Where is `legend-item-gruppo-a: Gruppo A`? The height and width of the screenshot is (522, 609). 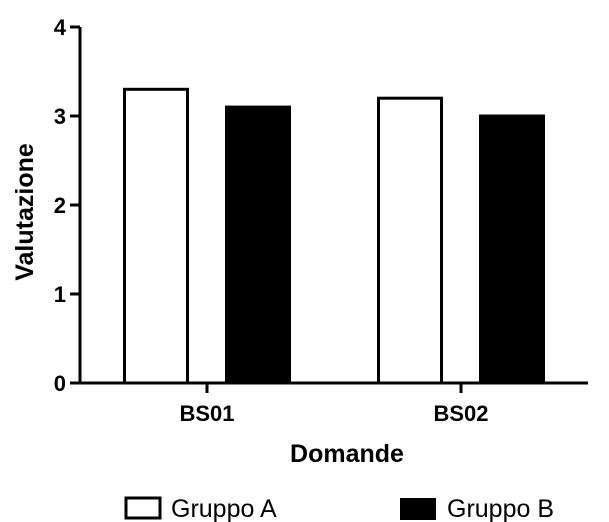 legend-item-gruppo-a: Gruppo A is located at coordinates (200, 508).